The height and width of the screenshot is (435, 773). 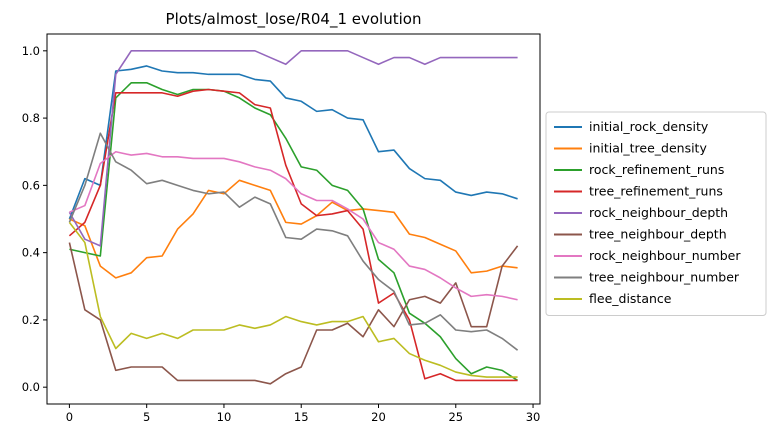 I want to click on x-tick-label: 0, so click(x=69, y=417).